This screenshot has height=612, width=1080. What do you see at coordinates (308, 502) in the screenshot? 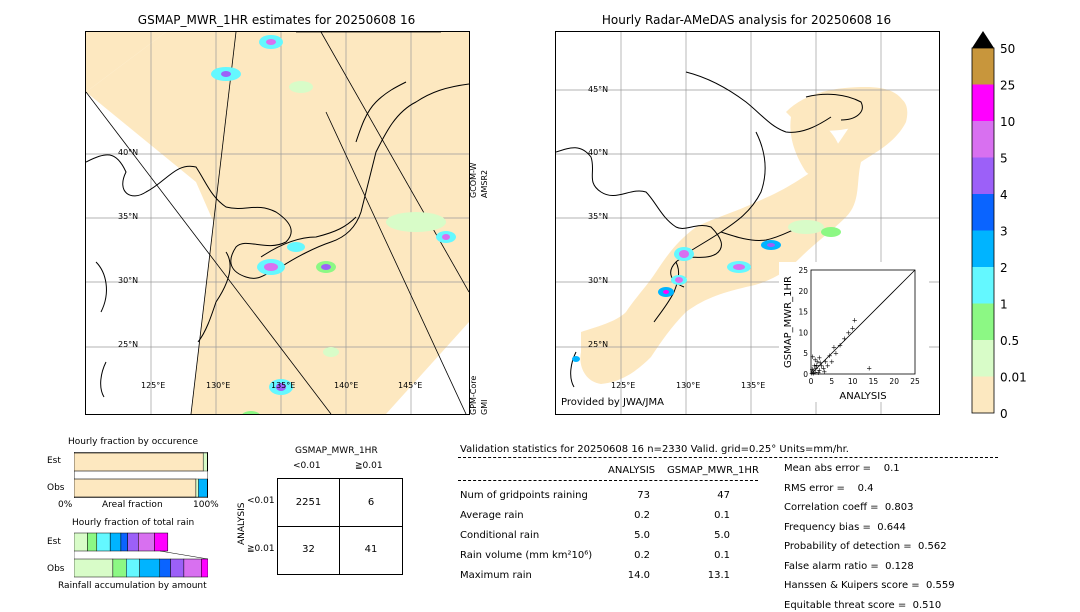
I see `ctable-cell-00: 2251` at bounding box center [308, 502].